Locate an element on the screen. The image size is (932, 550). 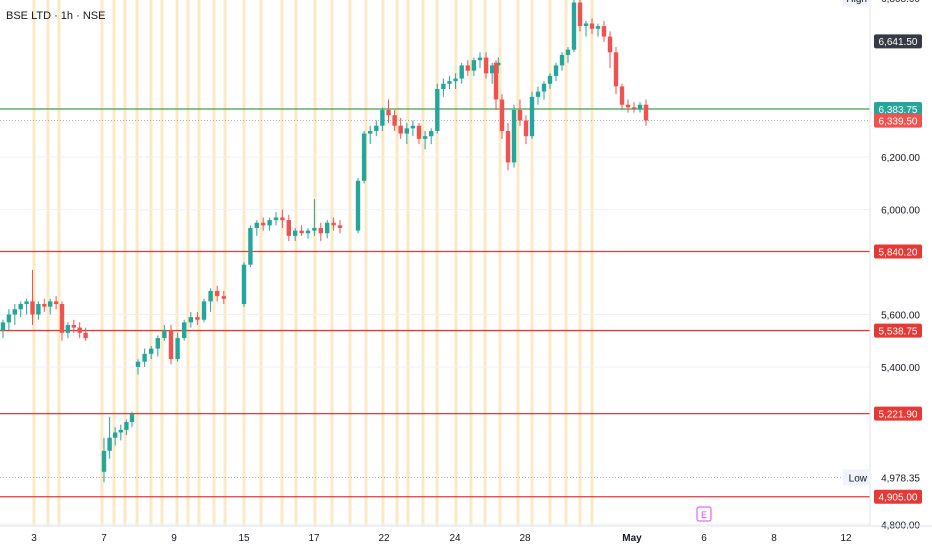
earnings-marker-icon is located at coordinates (704, 514).